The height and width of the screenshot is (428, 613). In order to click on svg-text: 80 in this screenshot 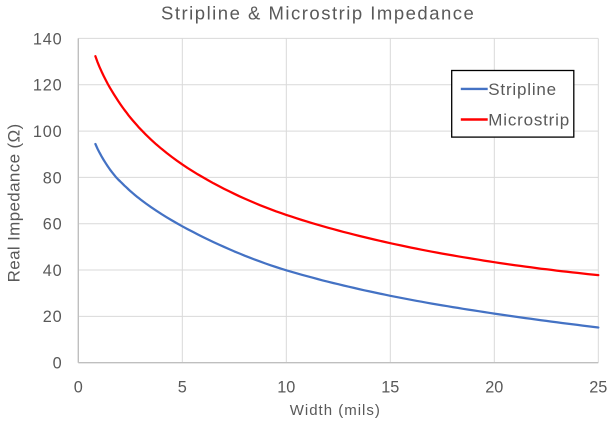, I will do `click(53, 178)`.